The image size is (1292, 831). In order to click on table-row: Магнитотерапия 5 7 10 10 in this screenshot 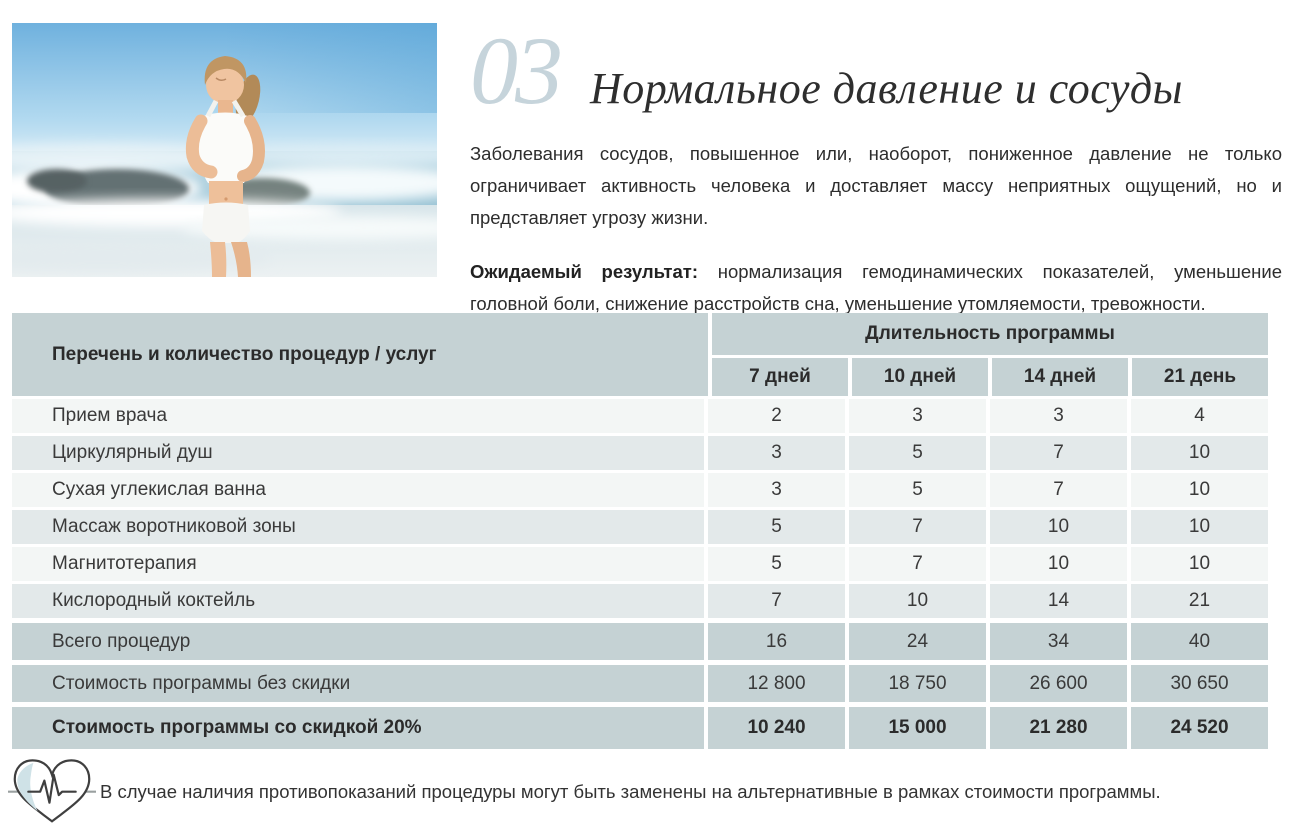, I will do `click(640, 564)`.